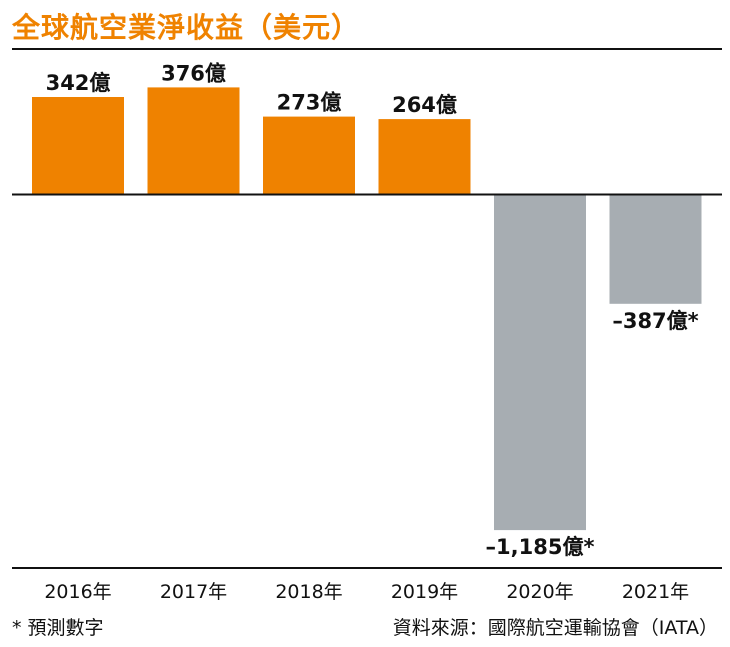 The width and height of the screenshot is (730, 647). I want to click on category-label-3: 2019年, so click(424, 592).